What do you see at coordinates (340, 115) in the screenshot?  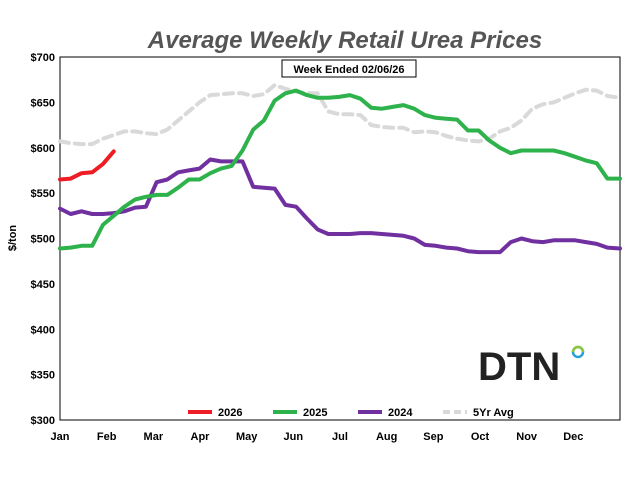 I see `series-line-5yr-avg` at bounding box center [340, 115].